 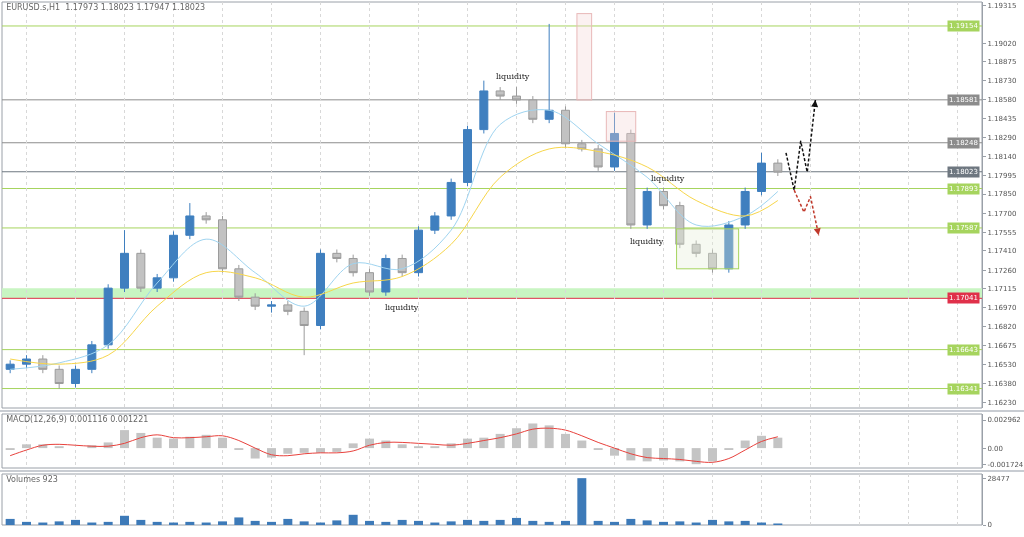 I want to click on line-series, so click(x=394, y=445).